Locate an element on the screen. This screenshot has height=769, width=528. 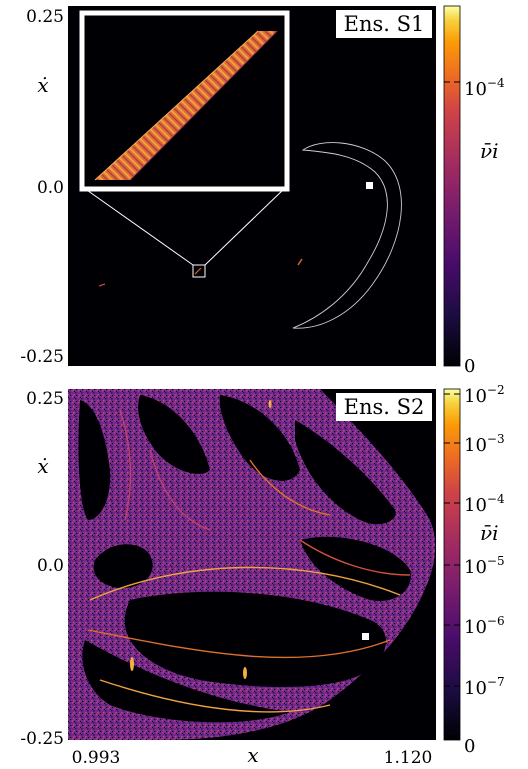
feature-mark-left is located at coordinates (102, 285).